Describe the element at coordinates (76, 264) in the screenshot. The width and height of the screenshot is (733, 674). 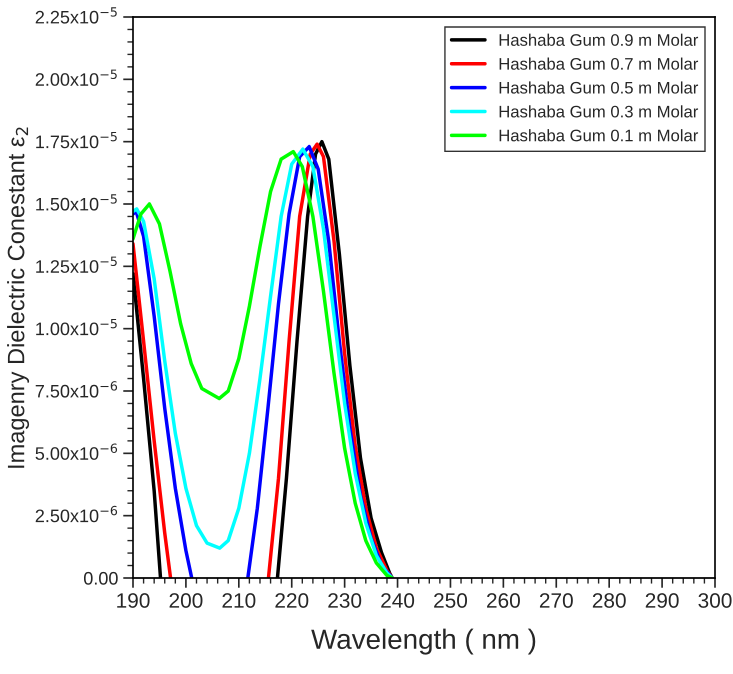
I see `y-tick-label: 1.25x10$^{−5}$` at that location.